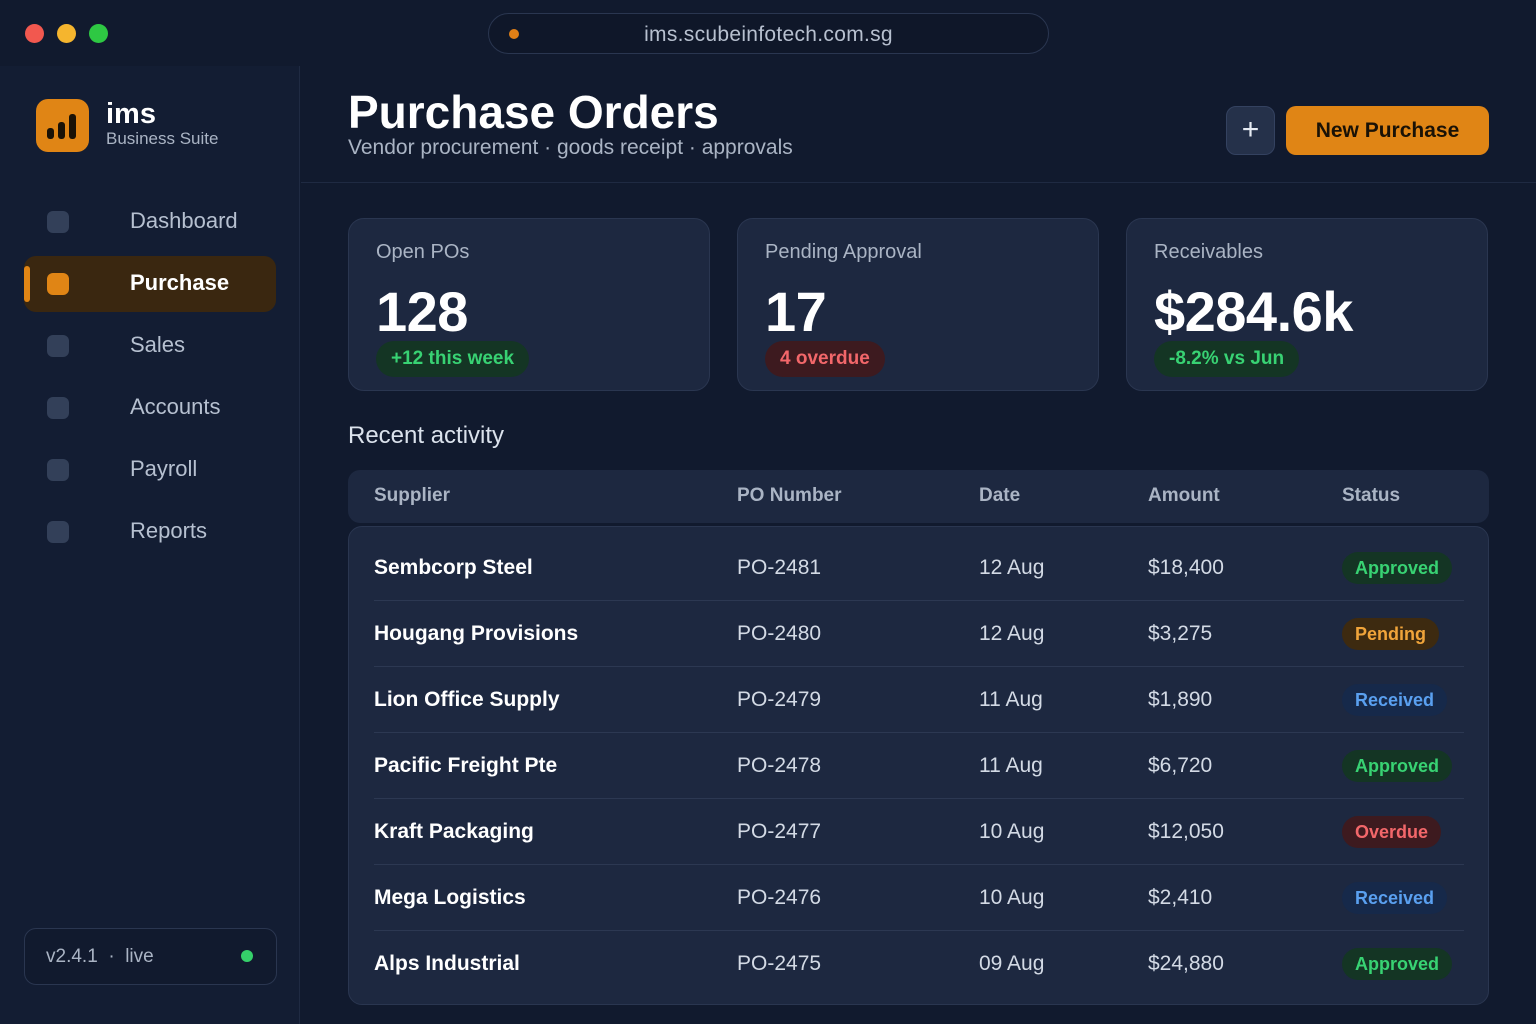 This screenshot has width=1536, height=1024. I want to click on supplier-cell: Kraft Packaging, so click(454, 831).